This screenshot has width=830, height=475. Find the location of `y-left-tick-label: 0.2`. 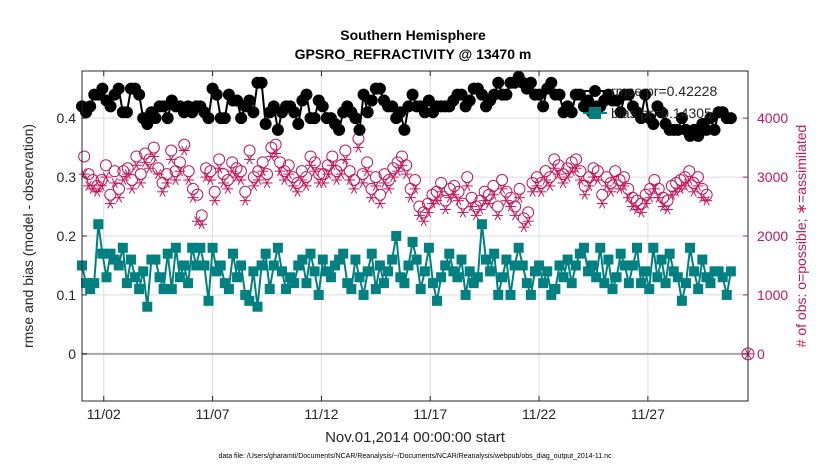

y-left-tick-label: 0.2 is located at coordinates (67, 236).